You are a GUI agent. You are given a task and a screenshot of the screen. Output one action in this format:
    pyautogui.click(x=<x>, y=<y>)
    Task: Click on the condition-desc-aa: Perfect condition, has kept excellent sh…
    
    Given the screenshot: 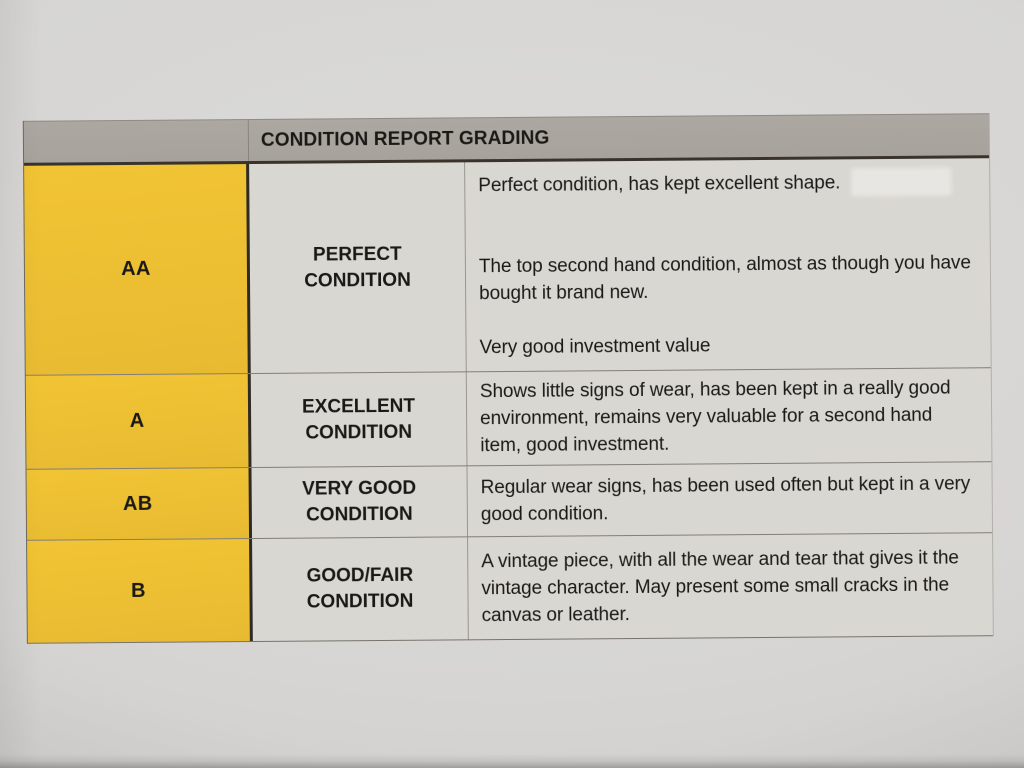 What is the action you would take?
    pyautogui.click(x=724, y=265)
    